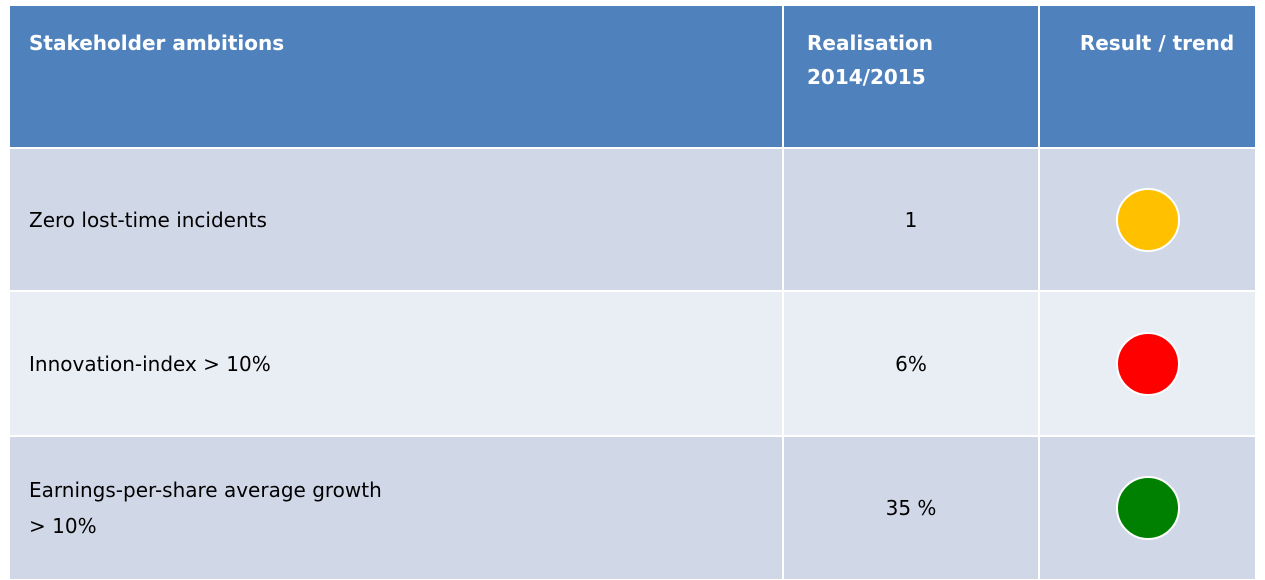 This screenshot has height=580, width=1265. I want to click on ambition-cell: Earnings-per-share average growth > 10%, so click(396, 508).